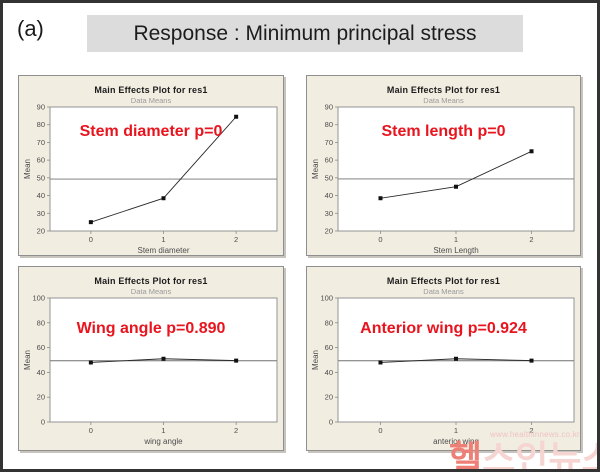 The image size is (600, 472). I want to click on stem-length-plot: 20 30 40 50 60 70 80 90 0 1 2 Mean Stem Length, so click(443, 179).